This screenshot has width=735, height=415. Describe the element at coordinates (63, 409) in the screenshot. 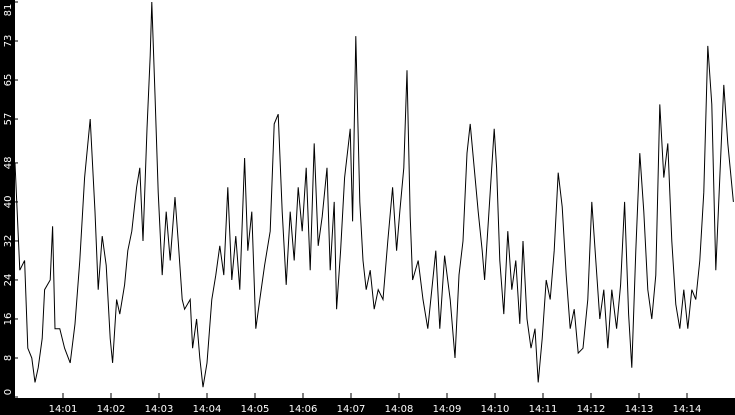

I see `x-tick-label: 14:01` at that location.